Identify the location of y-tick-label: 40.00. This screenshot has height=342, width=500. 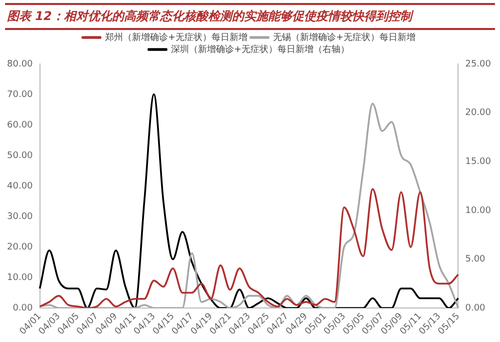
(20, 186).